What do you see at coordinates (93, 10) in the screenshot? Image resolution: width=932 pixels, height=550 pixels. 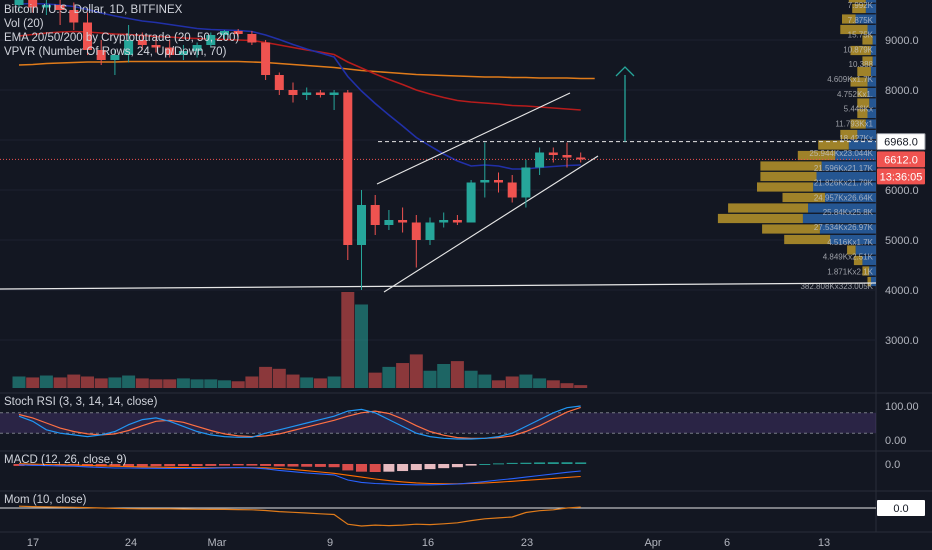 I see `symbol-title: Bitcoin / U.S. Dollar, 1D, BITFINEX` at bounding box center [93, 10].